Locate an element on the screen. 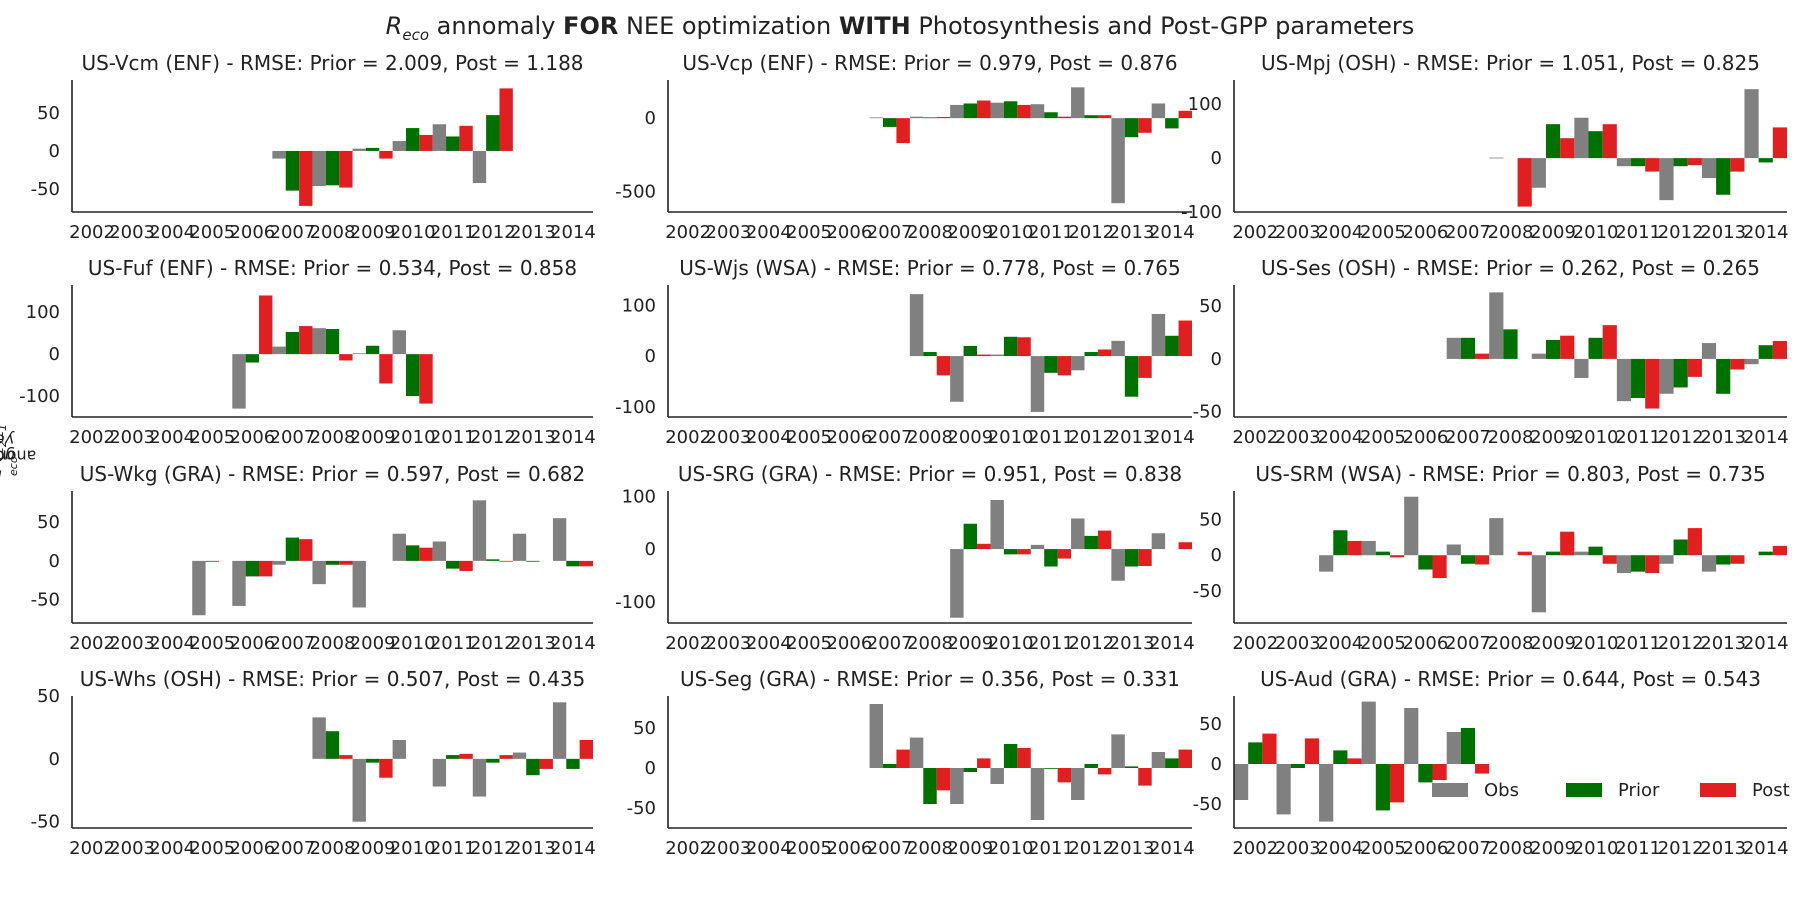 Image resolution: width=1800 pixels, height=902 pixels. title-part2: NEE optimization is located at coordinates (728, 26).